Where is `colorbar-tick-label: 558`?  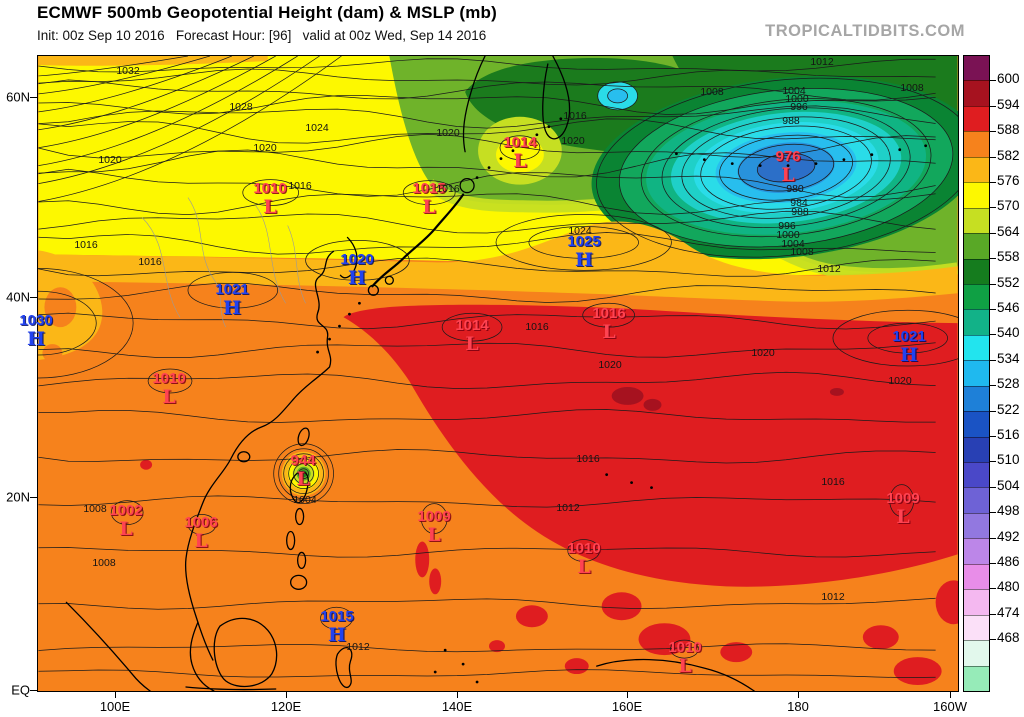 colorbar-tick-label: 558 is located at coordinates (1008, 257).